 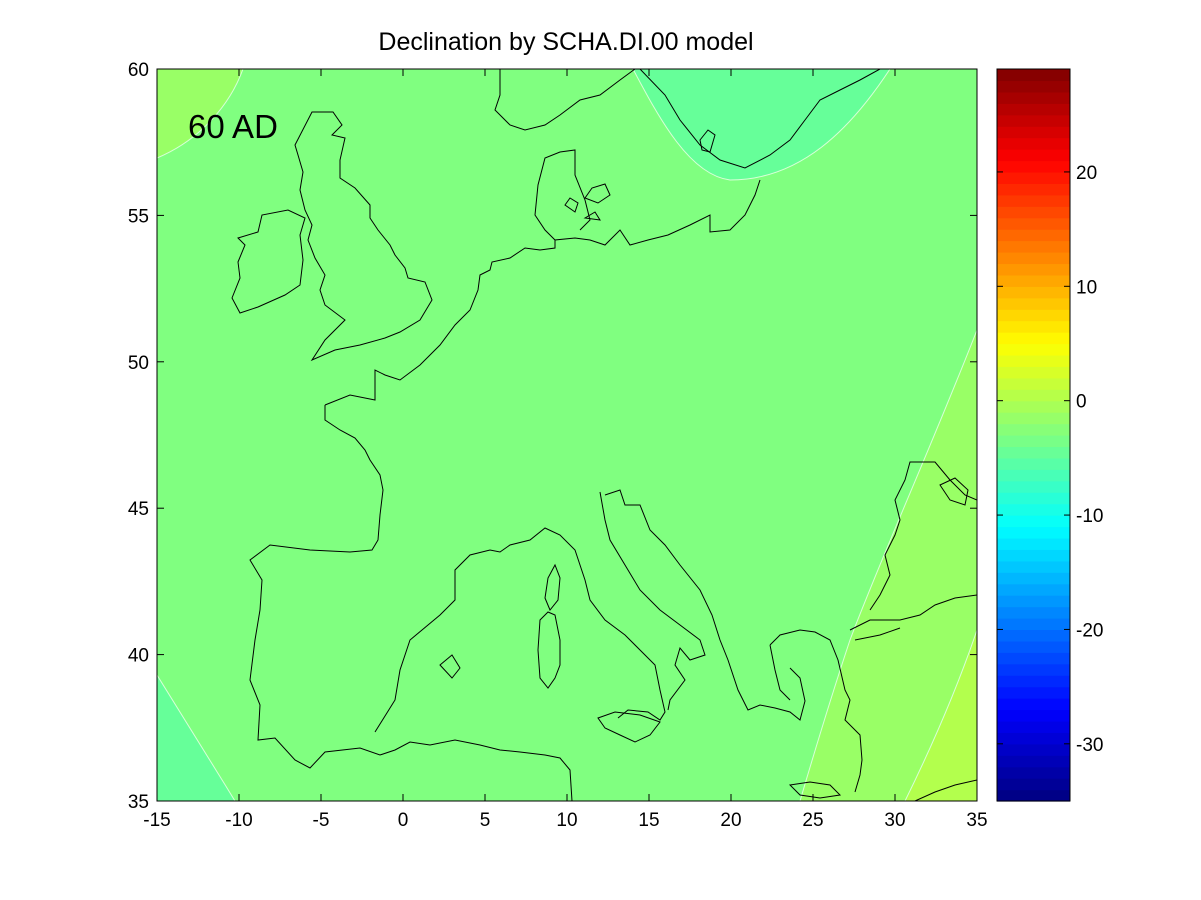 What do you see at coordinates (552, 587) in the screenshot?
I see `coastline-corsica` at bounding box center [552, 587].